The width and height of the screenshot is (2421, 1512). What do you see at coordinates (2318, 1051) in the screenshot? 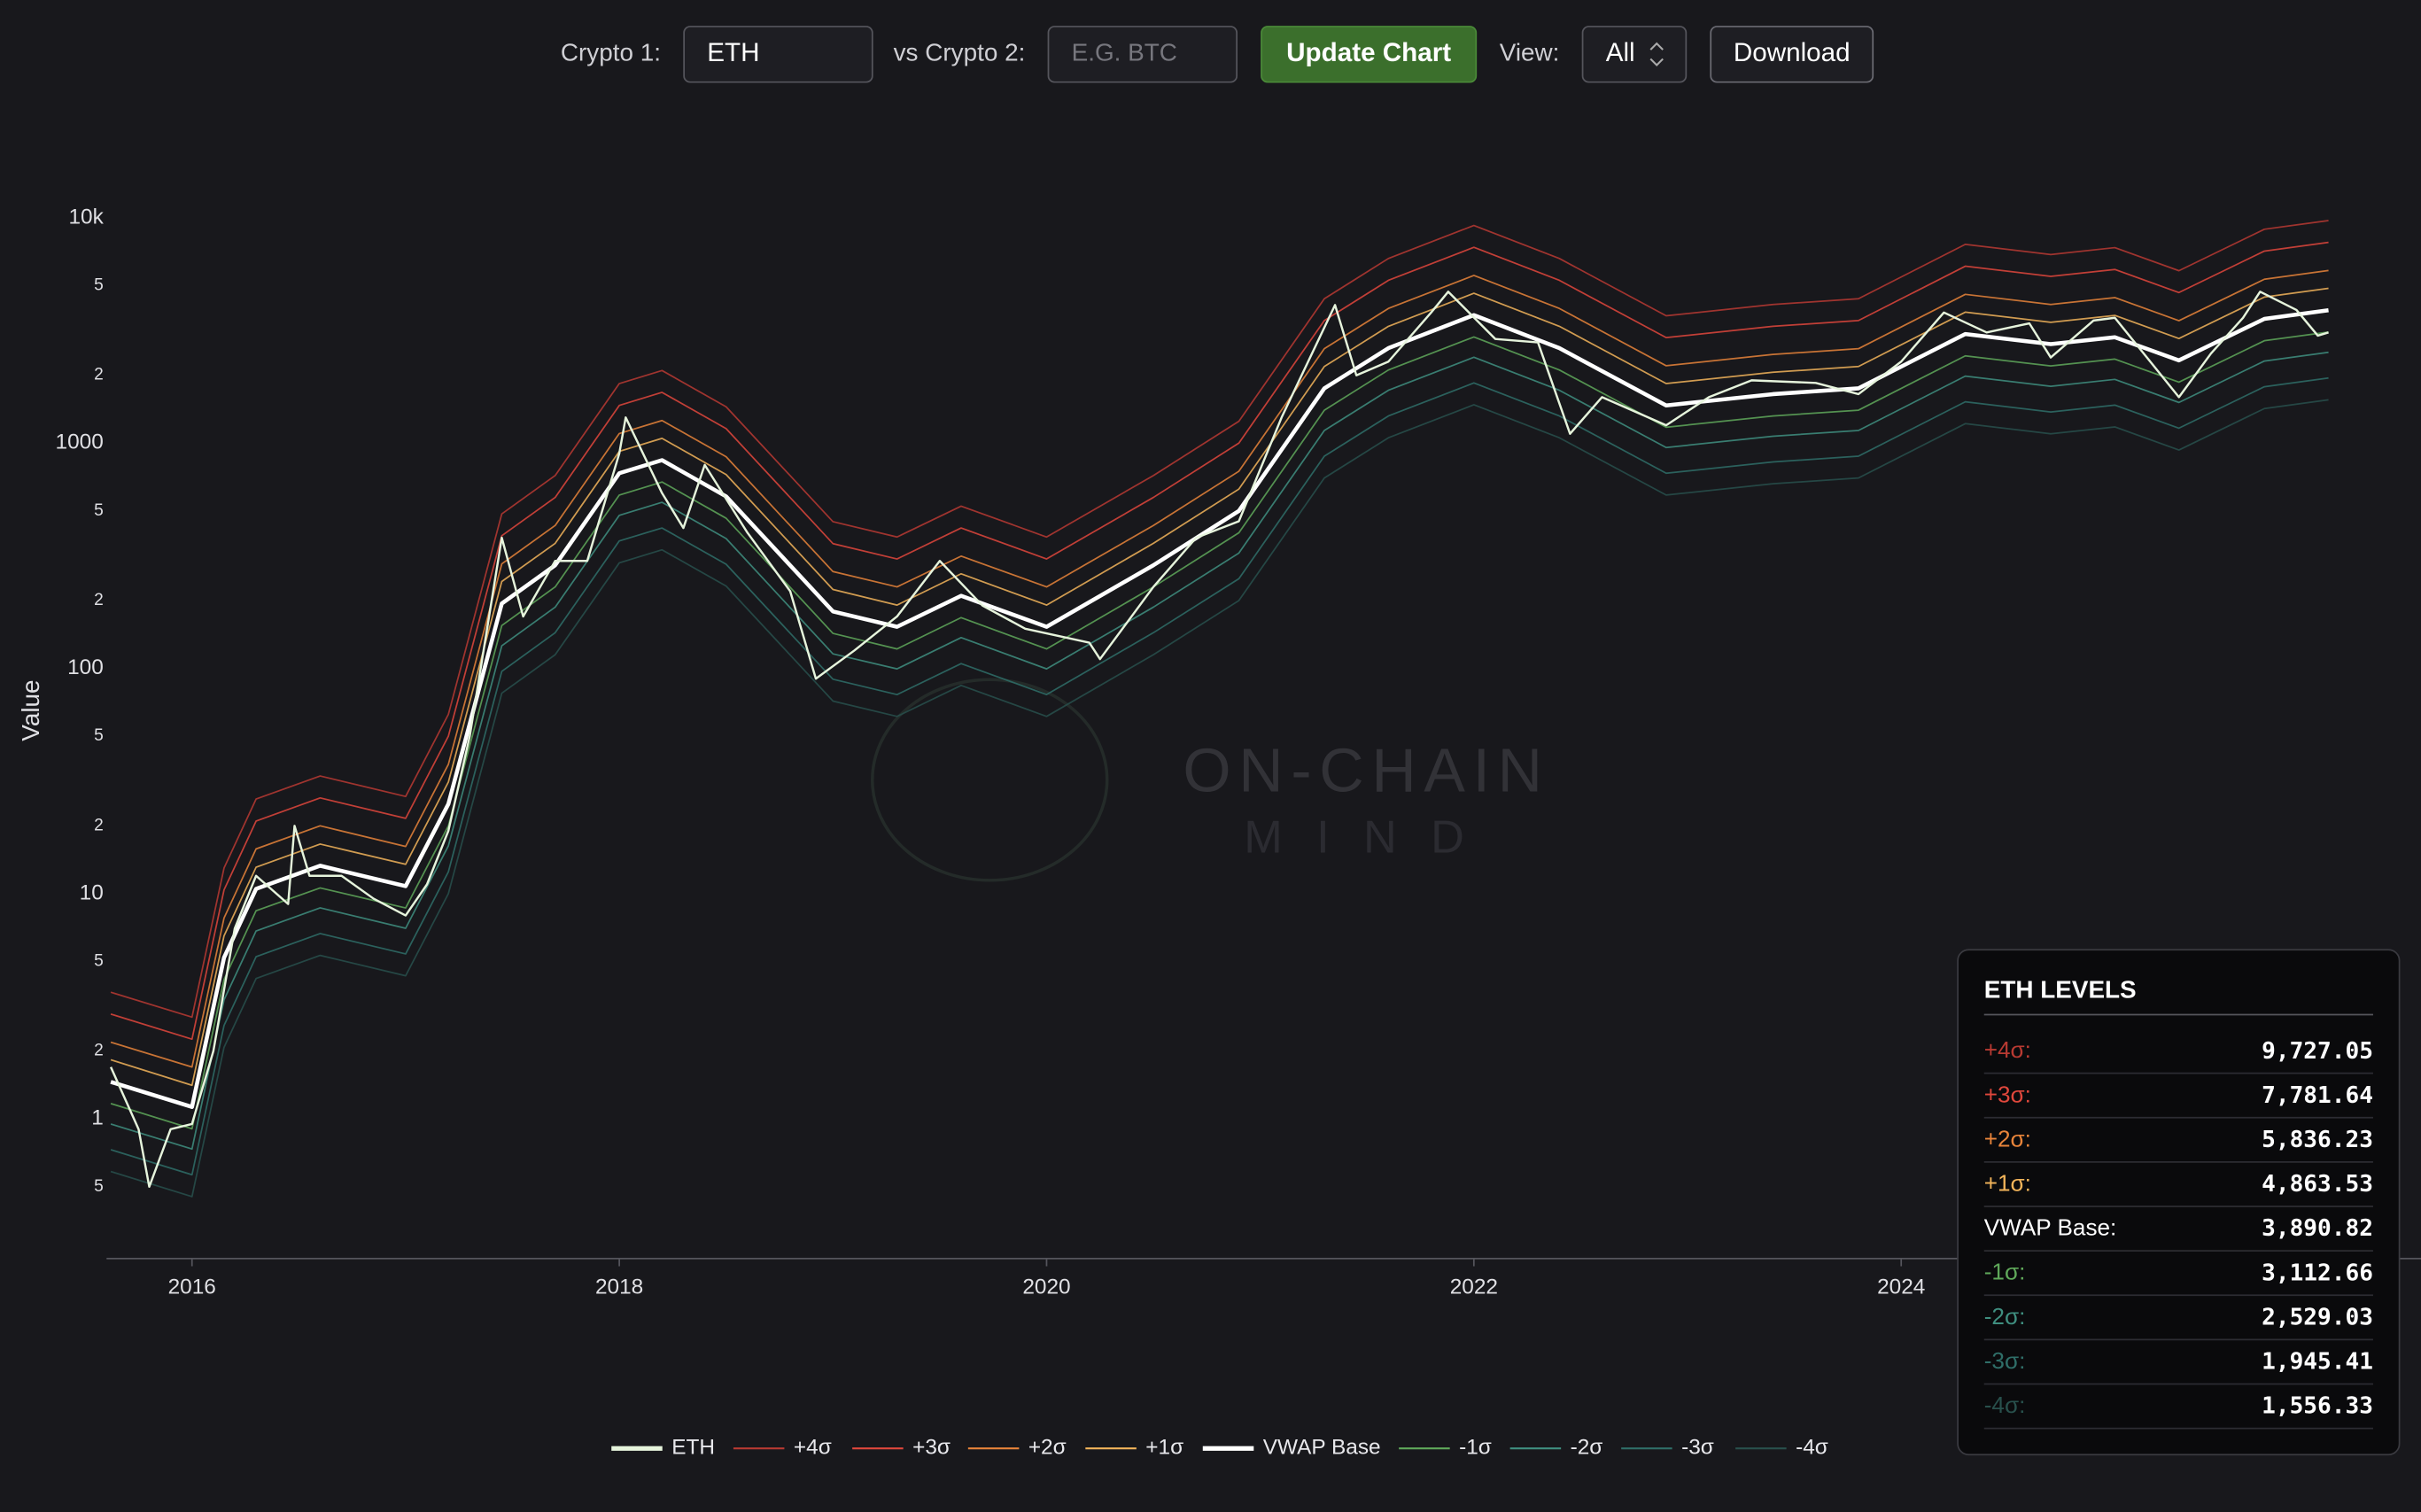
I see `level-value: 9,727.05` at bounding box center [2318, 1051].